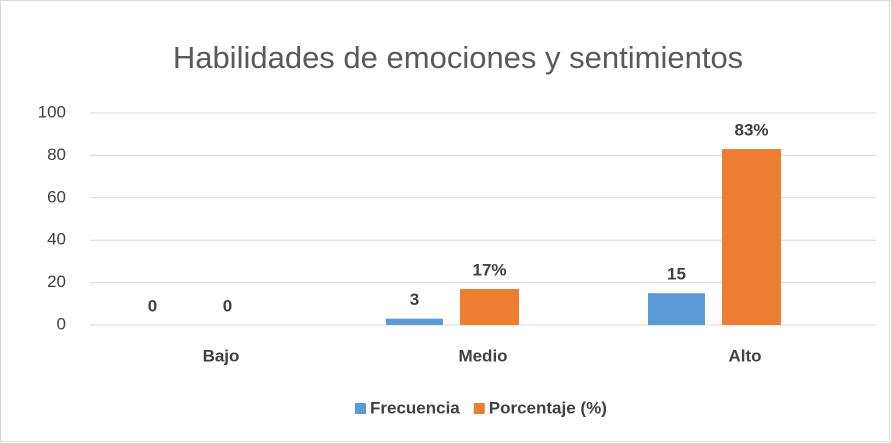 The height and width of the screenshot is (443, 891). I want to click on legend-label: Porcentaje (%), so click(548, 407).